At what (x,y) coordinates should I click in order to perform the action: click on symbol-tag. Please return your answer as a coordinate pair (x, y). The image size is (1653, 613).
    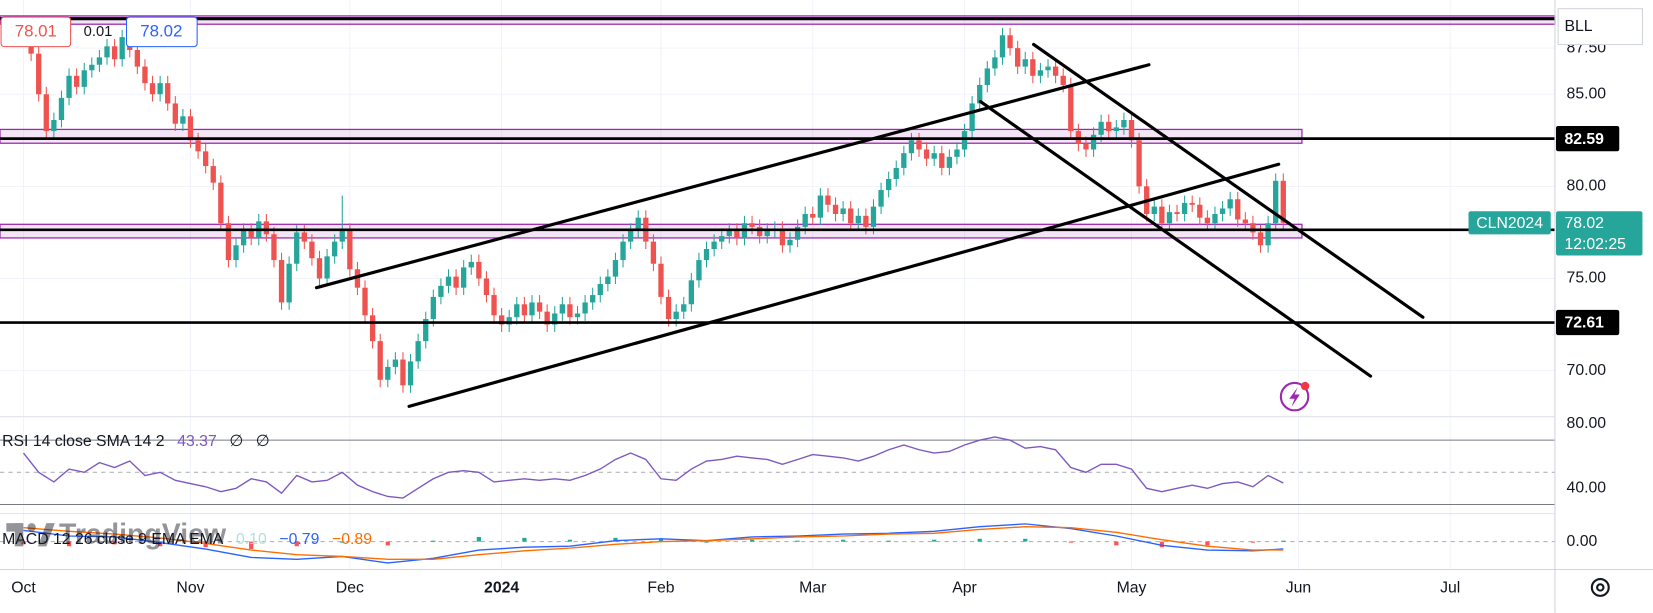
    Looking at the image, I should click on (1509, 223).